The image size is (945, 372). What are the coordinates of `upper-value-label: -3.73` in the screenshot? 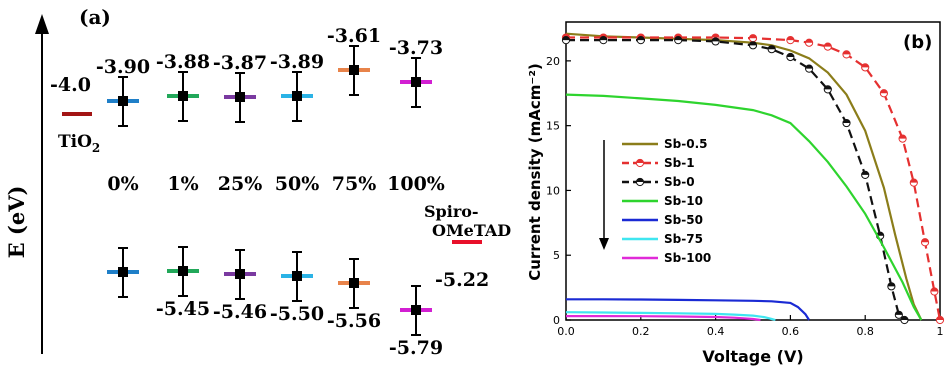 It's located at (416, 48).